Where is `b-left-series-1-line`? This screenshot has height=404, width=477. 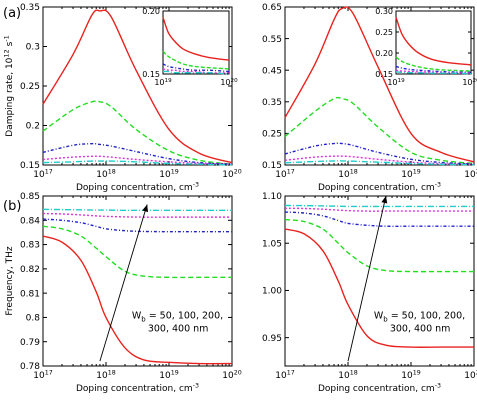 b-left-series-1-line is located at coordinates (137, 300).